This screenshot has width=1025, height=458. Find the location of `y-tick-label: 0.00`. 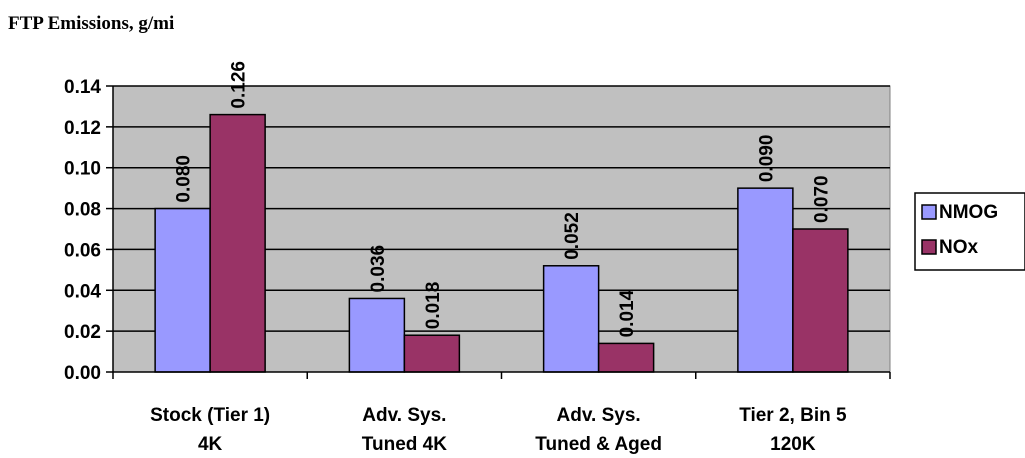

y-tick-label: 0.00 is located at coordinates (82, 373).